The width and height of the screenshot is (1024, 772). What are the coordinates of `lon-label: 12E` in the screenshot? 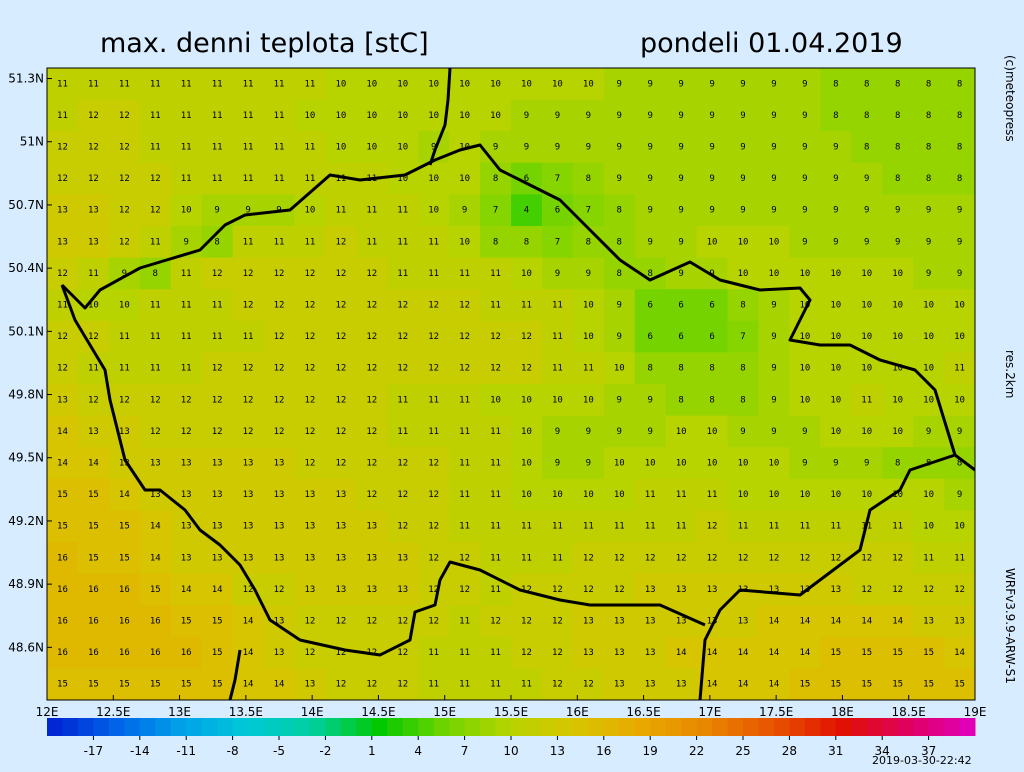 It's located at (47, 712).